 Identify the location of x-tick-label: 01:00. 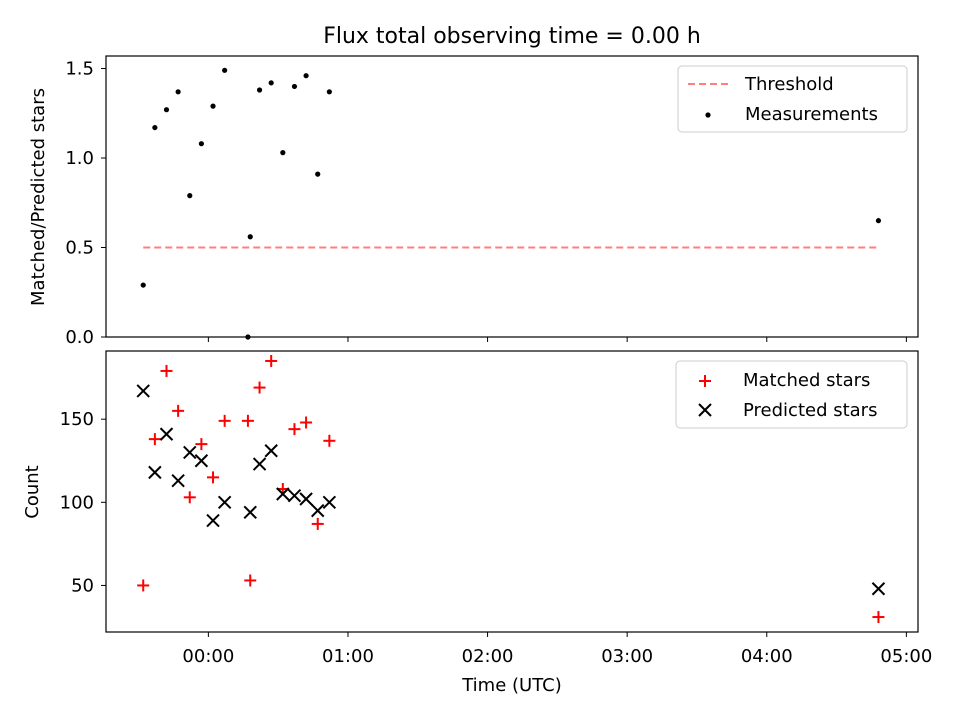
(348, 656).